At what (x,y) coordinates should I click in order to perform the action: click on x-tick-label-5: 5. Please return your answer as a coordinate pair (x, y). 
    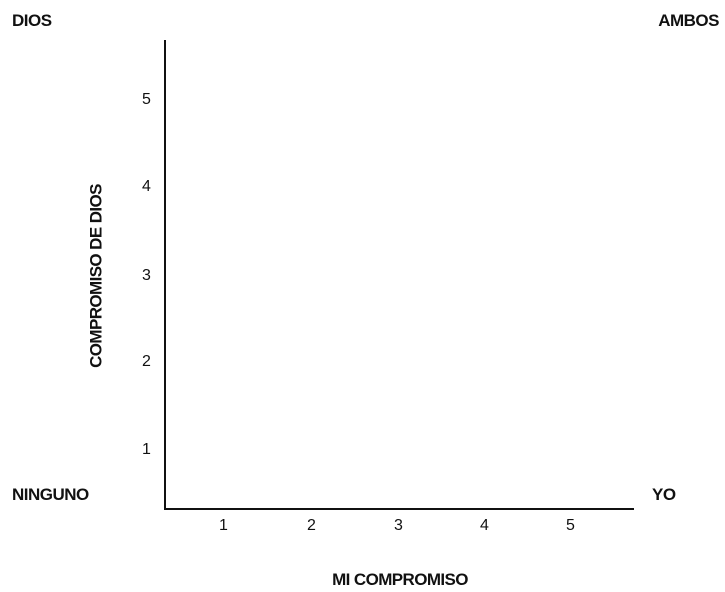
    Looking at the image, I should click on (570, 525).